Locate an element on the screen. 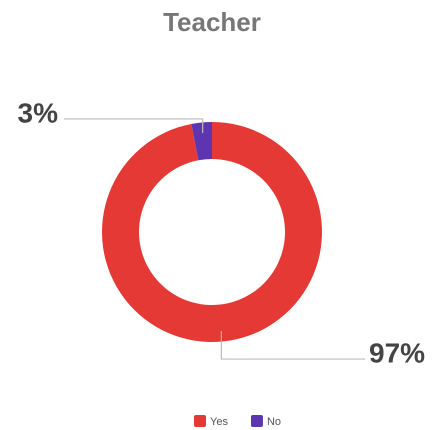 This screenshot has height=430, width=432. legend-label: Yes is located at coordinates (219, 422).